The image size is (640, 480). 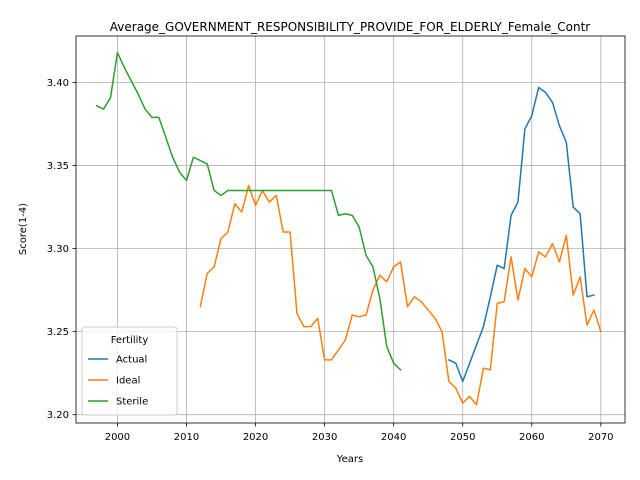 I want to click on x-tick-label: 2030, so click(x=324, y=437).